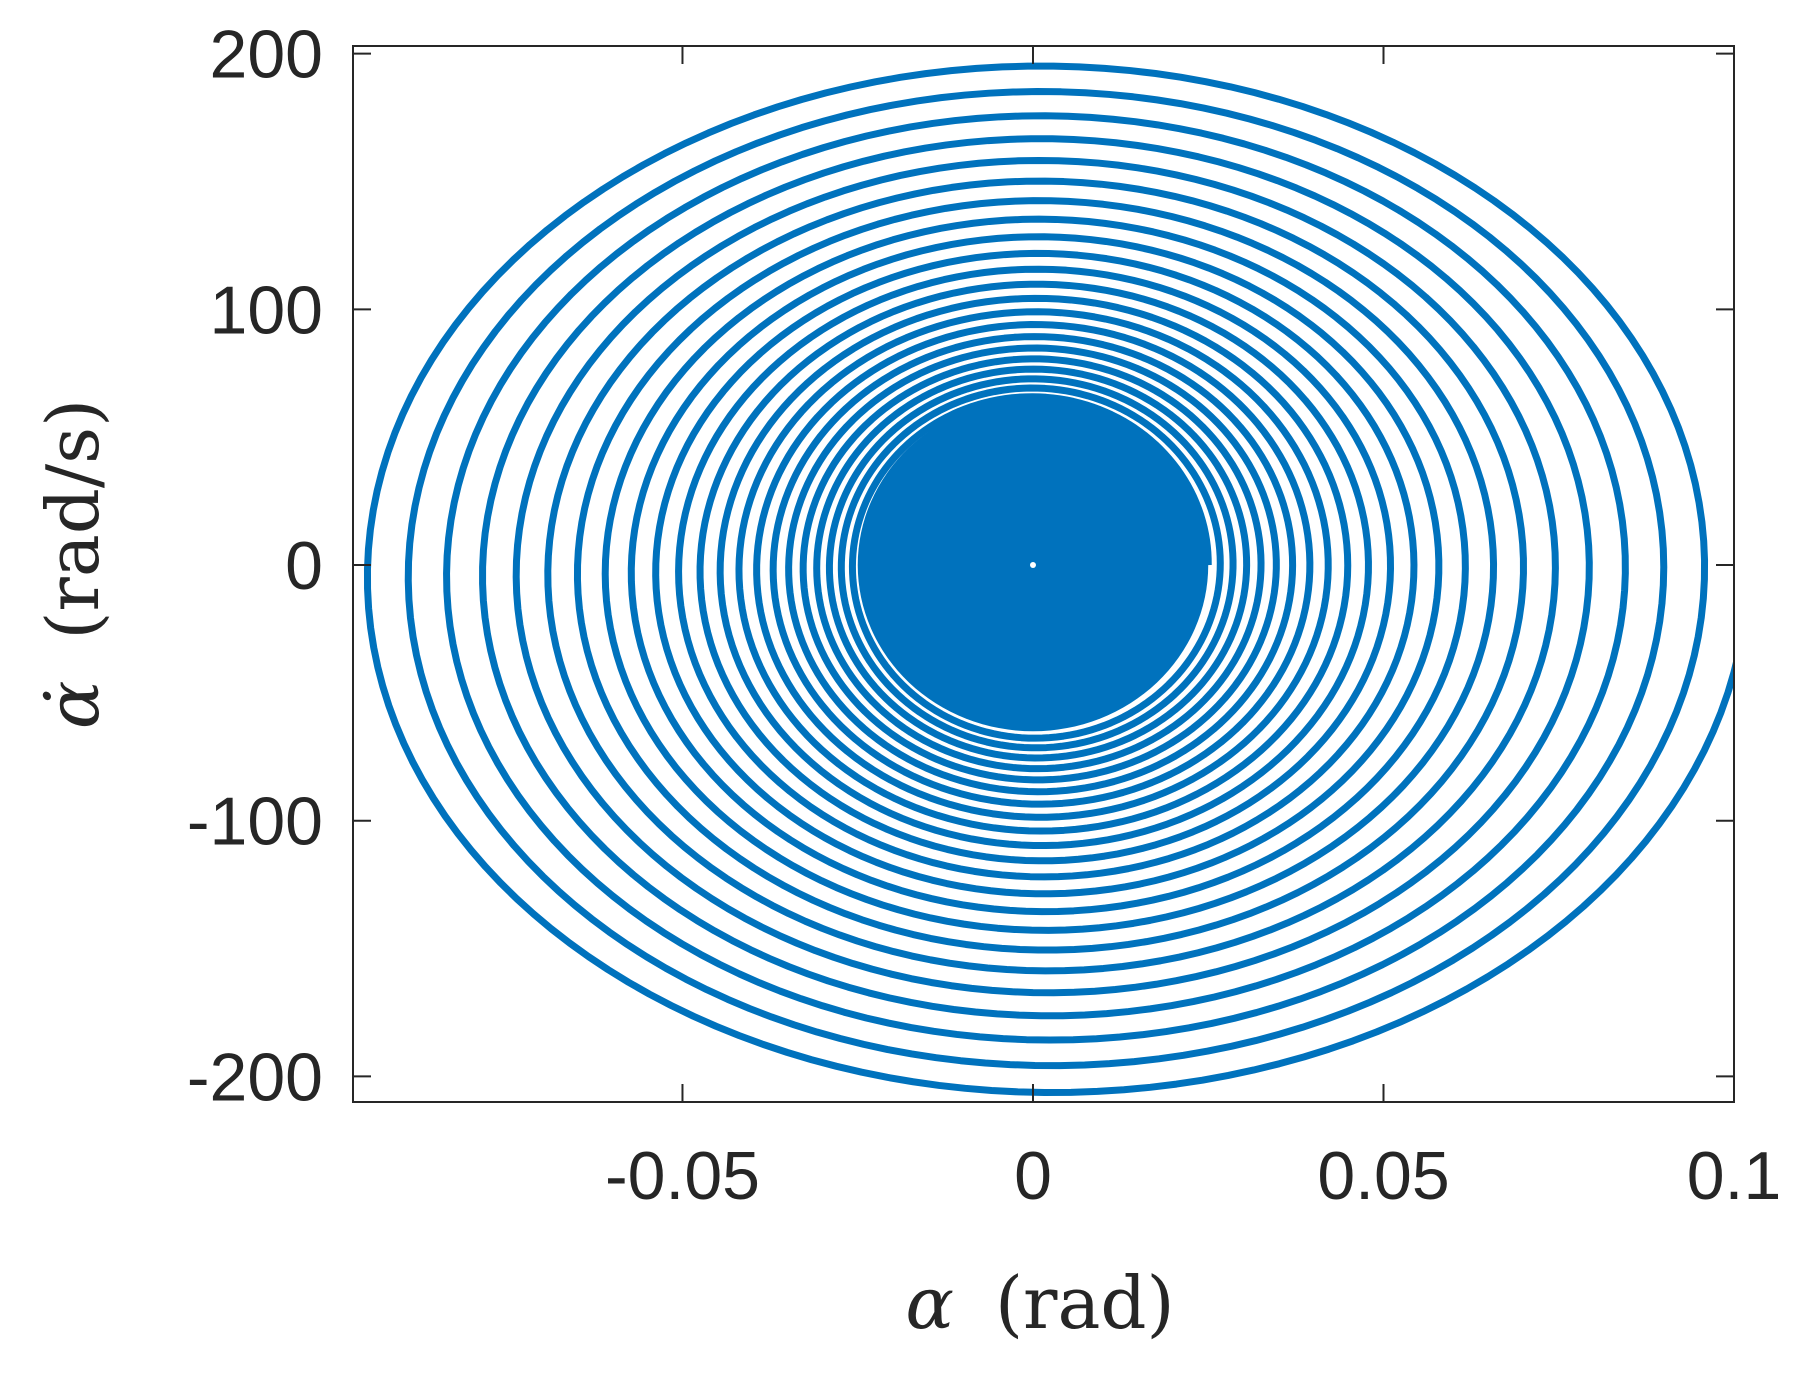 The image size is (1796, 1375). Describe the element at coordinates (304, 566) in the screenshot. I see `y-tick-label-2: 0` at that location.